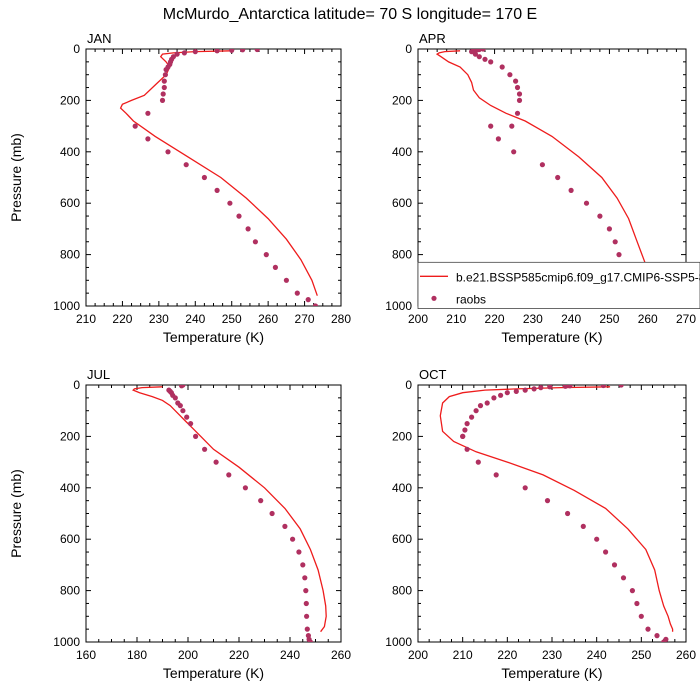 The height and width of the screenshot is (700, 700). Describe the element at coordinates (432, 38) in the screenshot. I see `panel-label: APR` at that location.